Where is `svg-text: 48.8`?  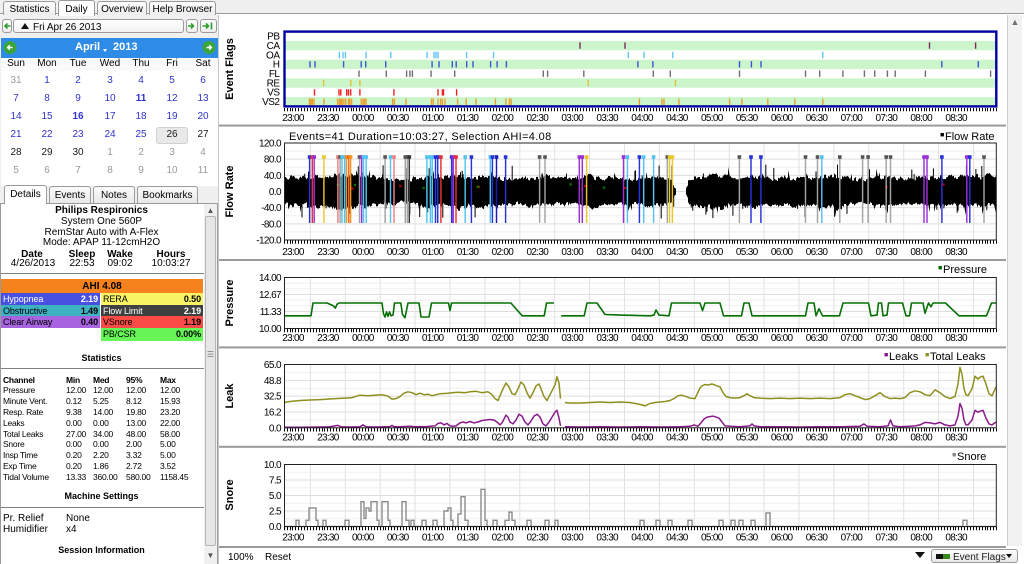
svg-text: 48.8 is located at coordinates (273, 381).